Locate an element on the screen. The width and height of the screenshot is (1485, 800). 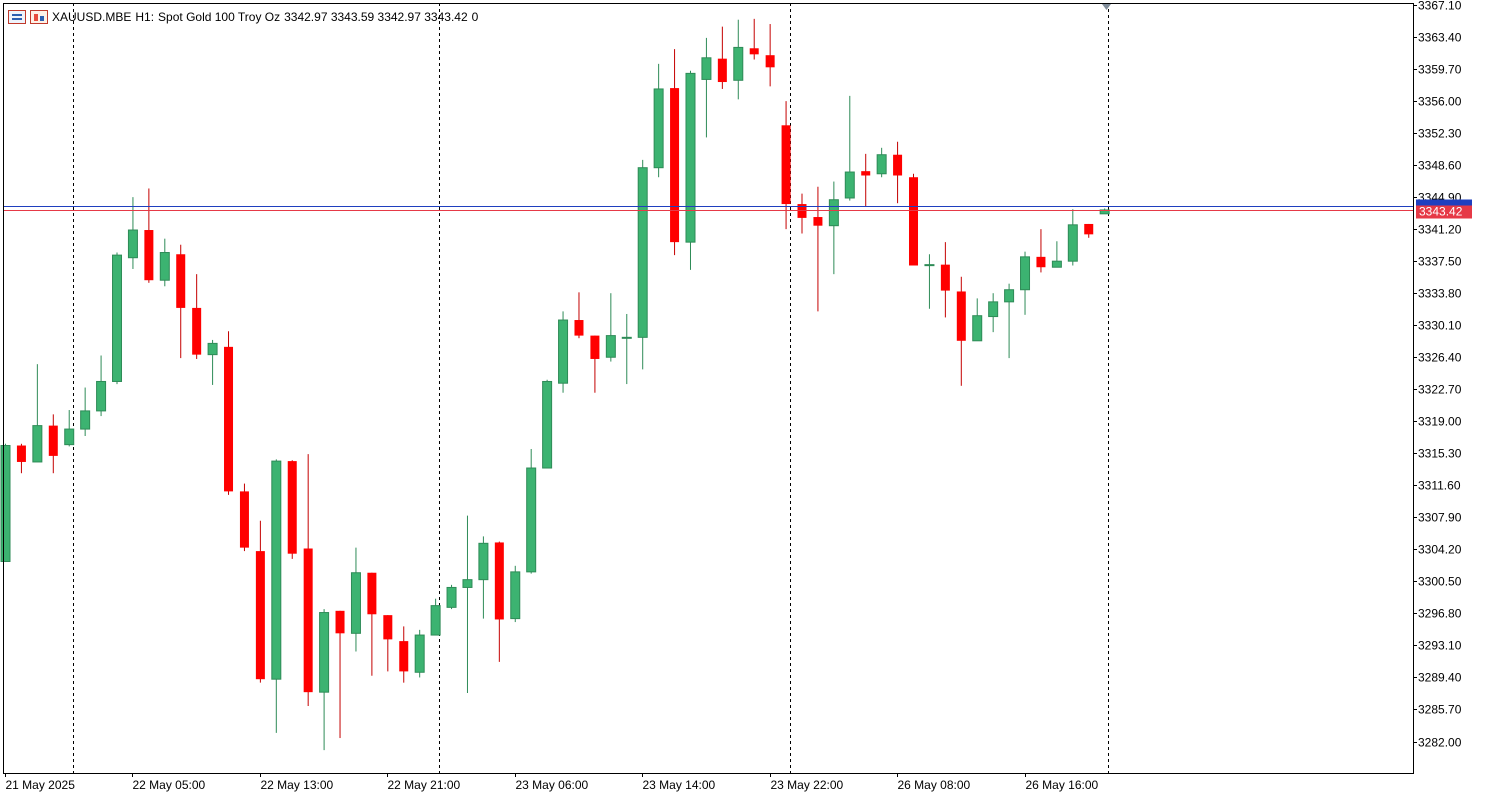
x-tick-label: 21 May 2025 is located at coordinates (41, 785).